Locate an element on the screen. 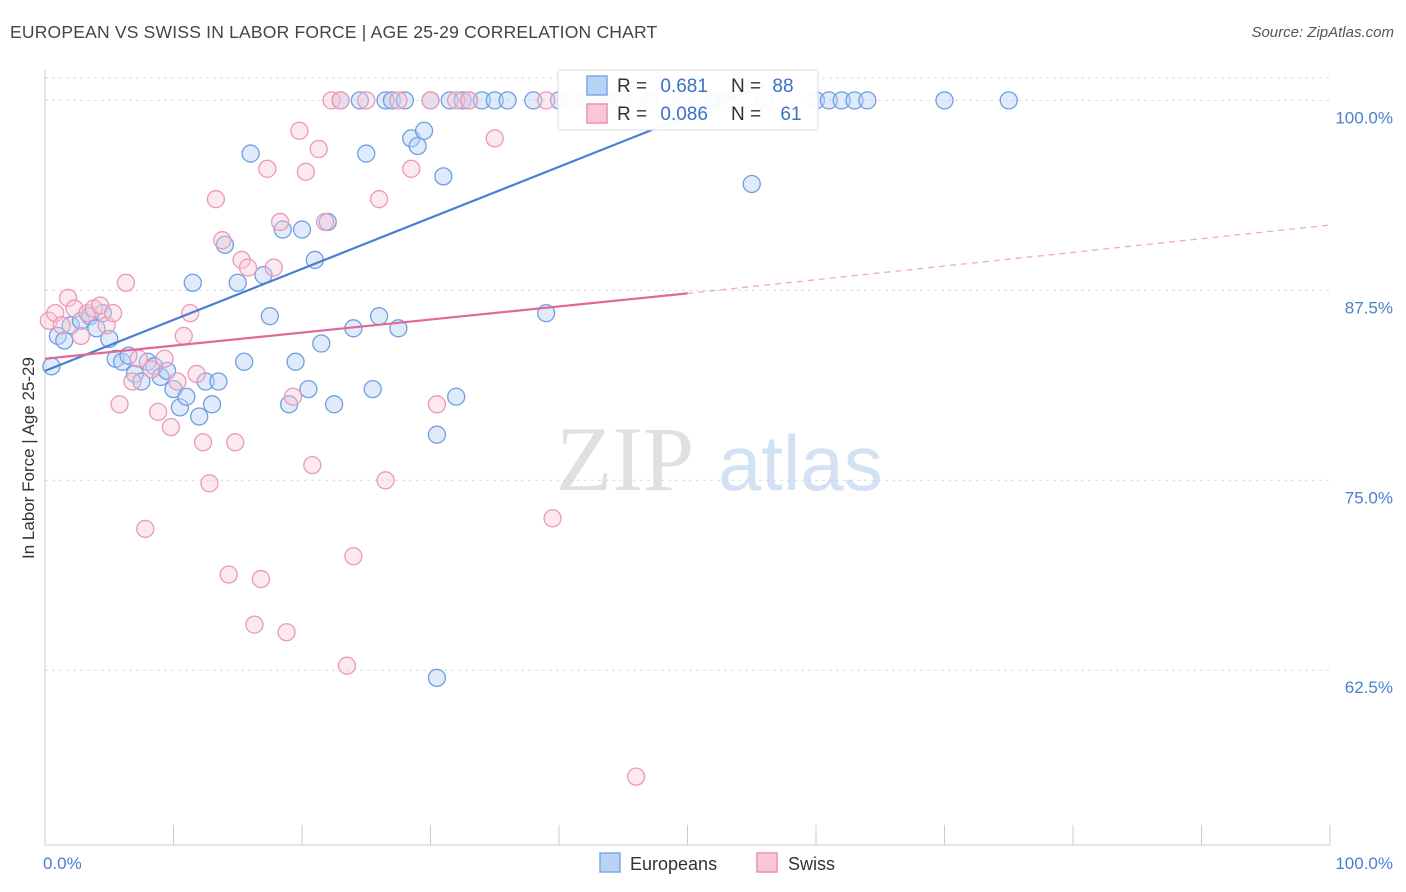  bottom-legend-item-swiss: Swiss is located at coordinates (795, 863).